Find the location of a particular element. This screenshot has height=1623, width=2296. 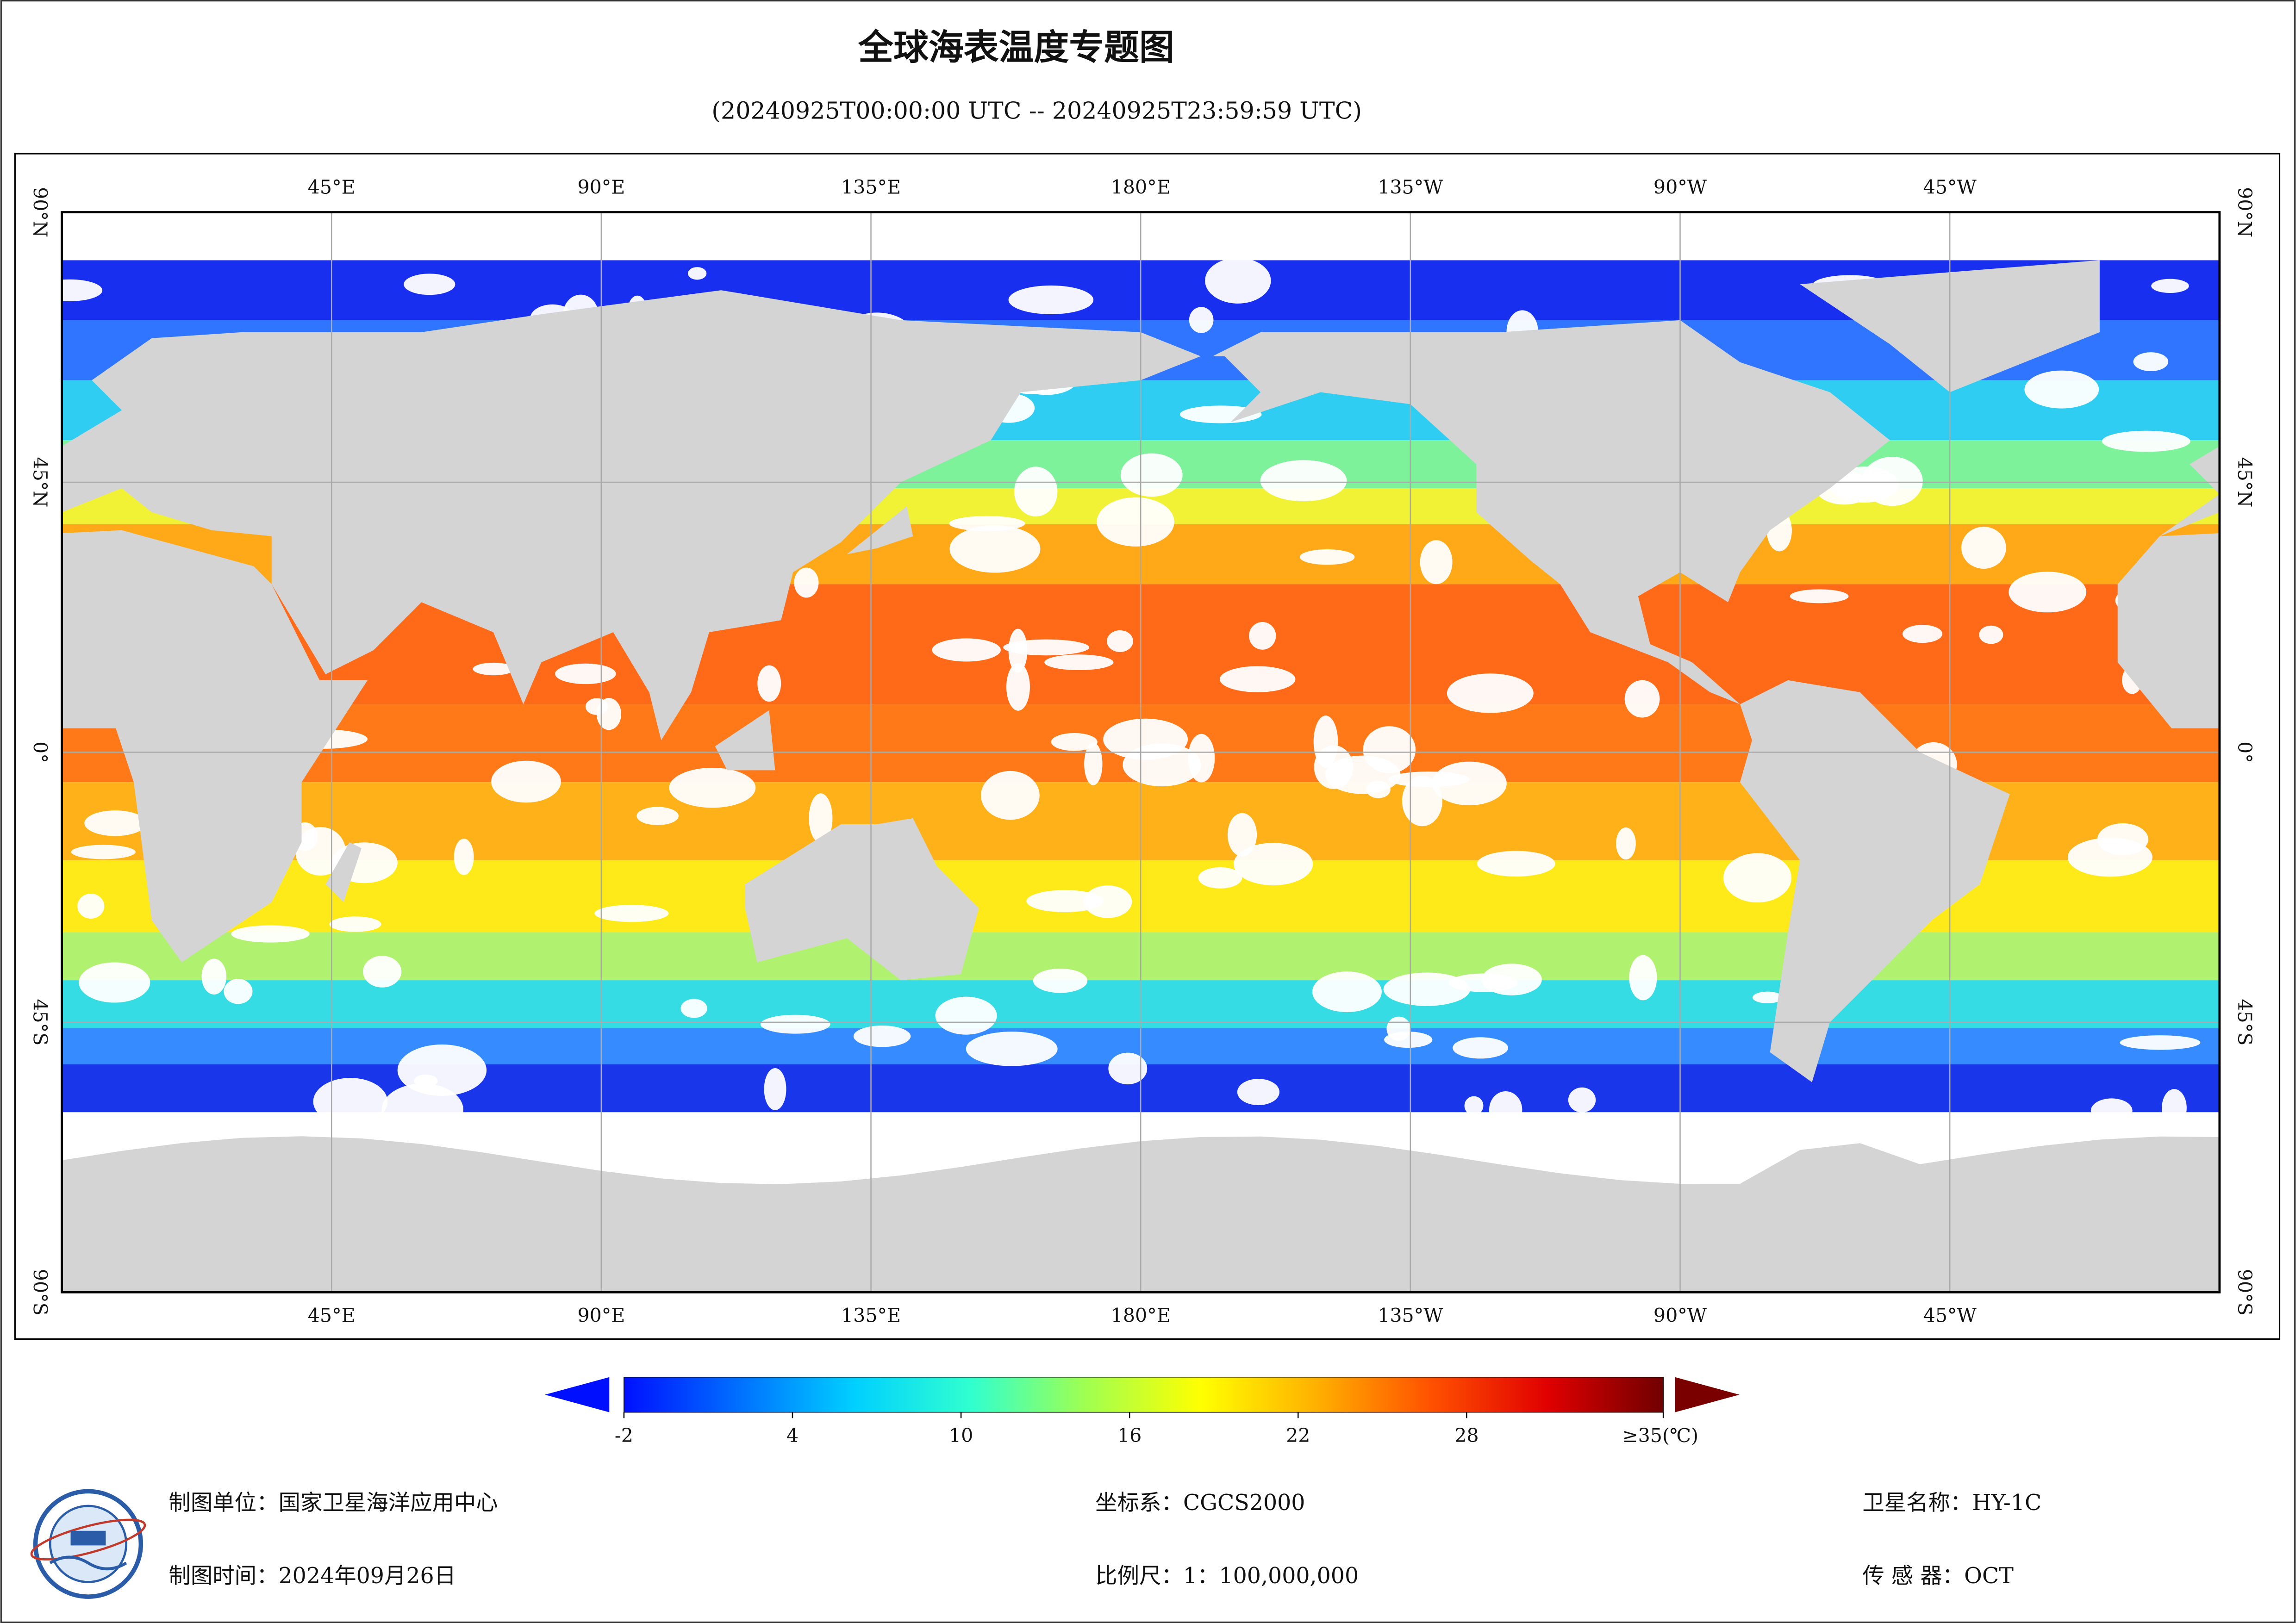

lon-label-top: 45°W is located at coordinates (1950, 187).